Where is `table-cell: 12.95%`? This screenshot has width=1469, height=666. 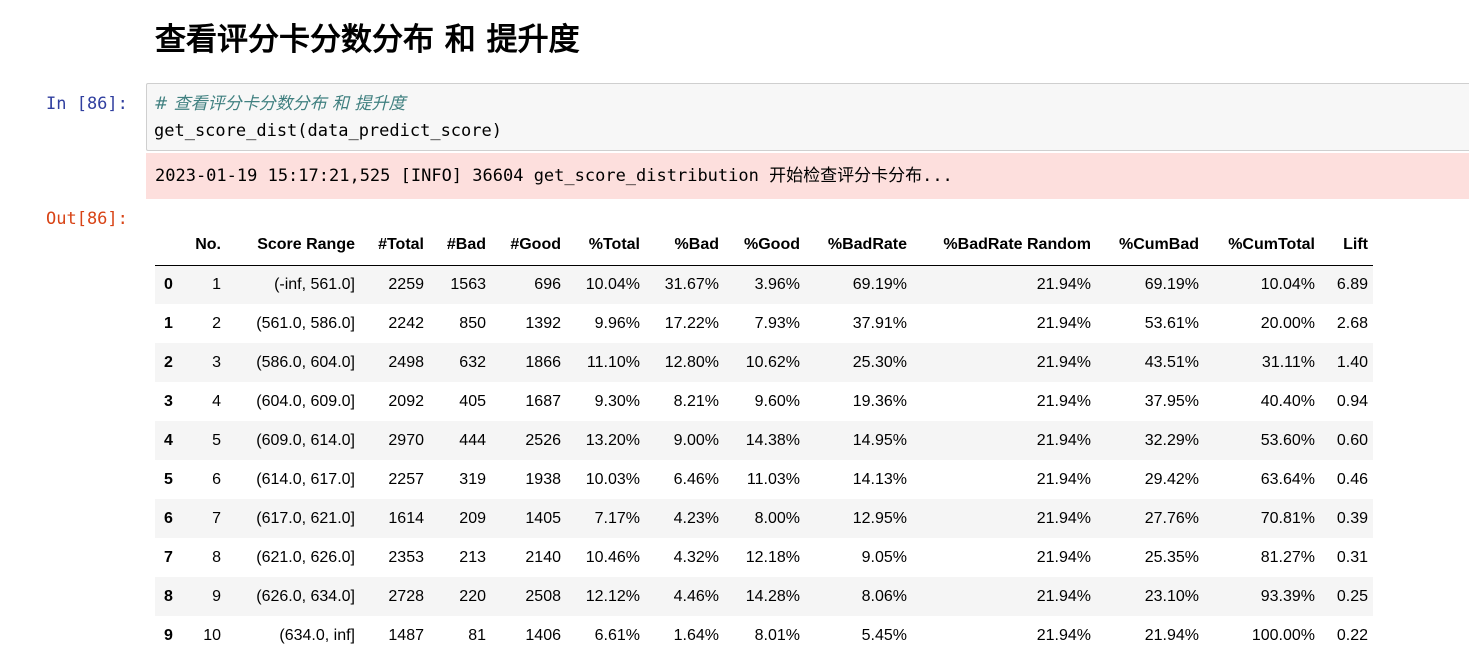 table-cell: 12.95% is located at coordinates (879, 518).